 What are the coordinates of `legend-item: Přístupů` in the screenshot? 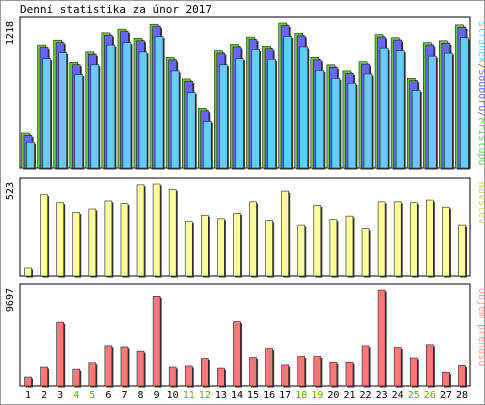 It's located at (480, 141).